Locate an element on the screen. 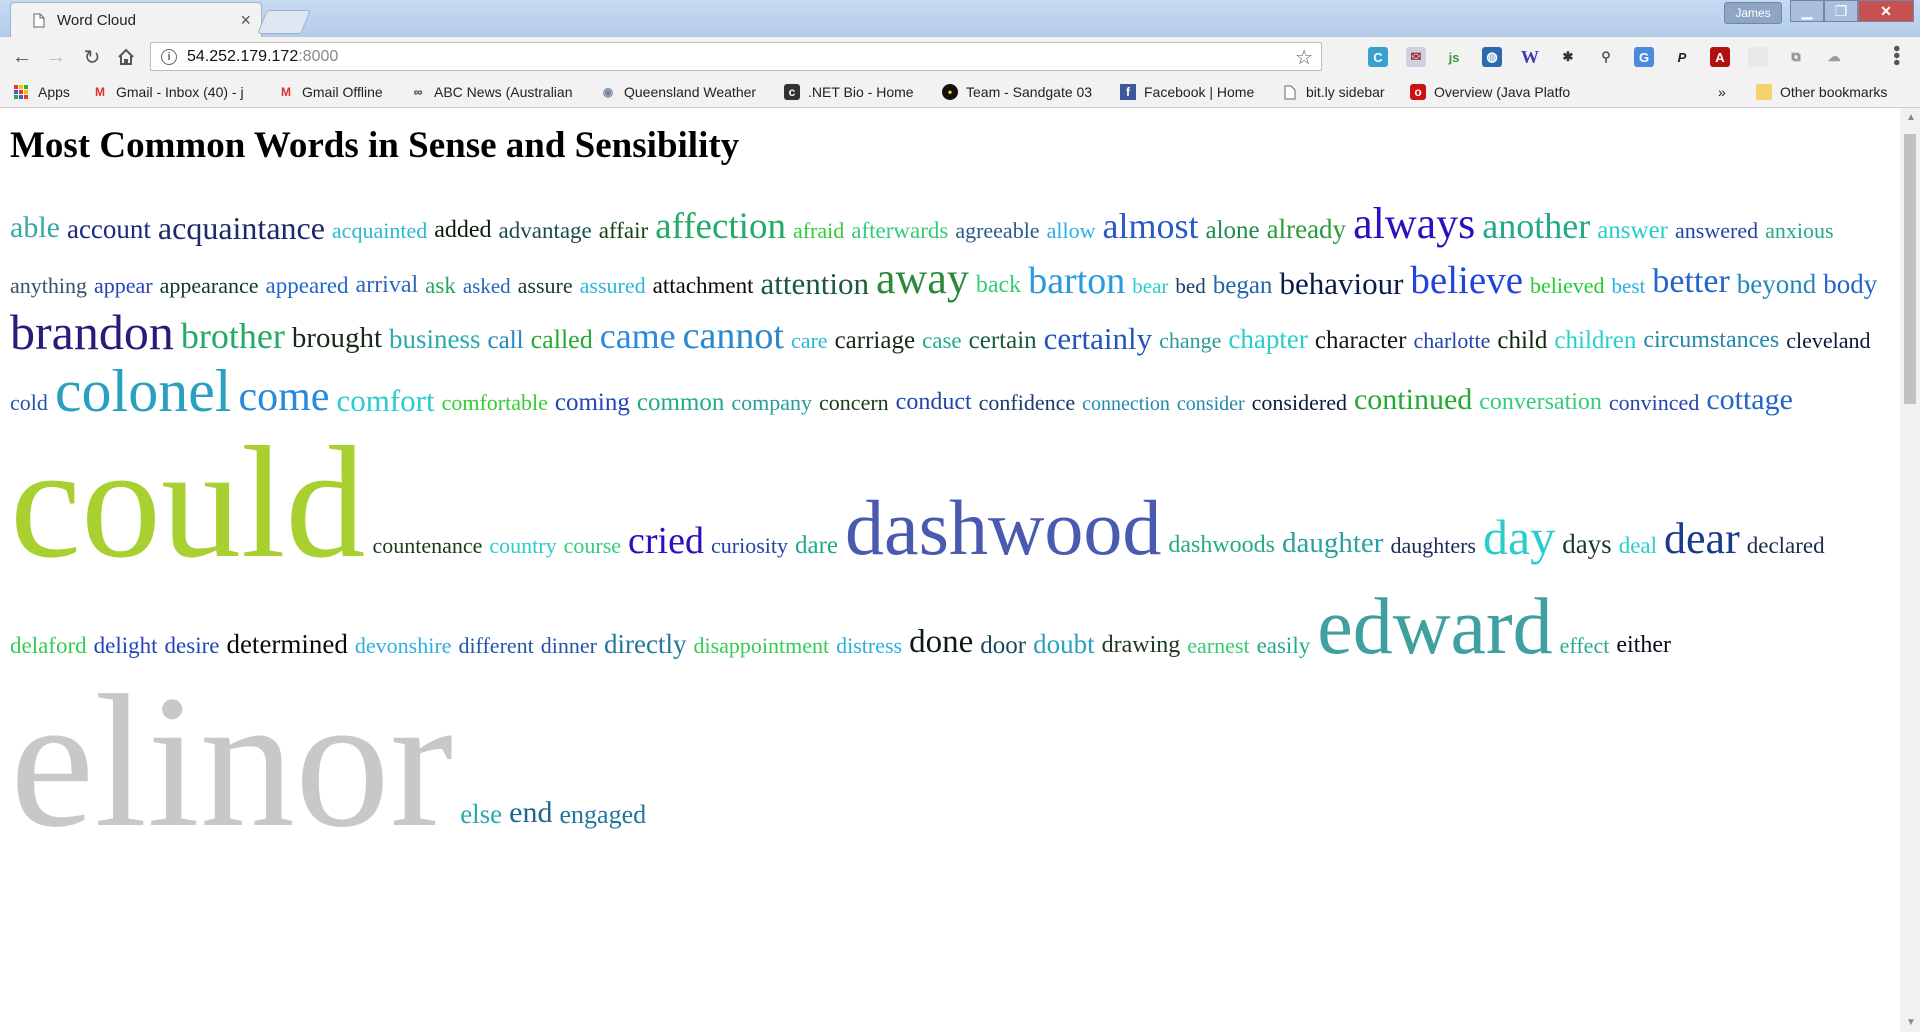 The height and width of the screenshot is (1032, 1920). bookmark-java-overview: o Overview (Java Platfo is located at coordinates (1496, 92).